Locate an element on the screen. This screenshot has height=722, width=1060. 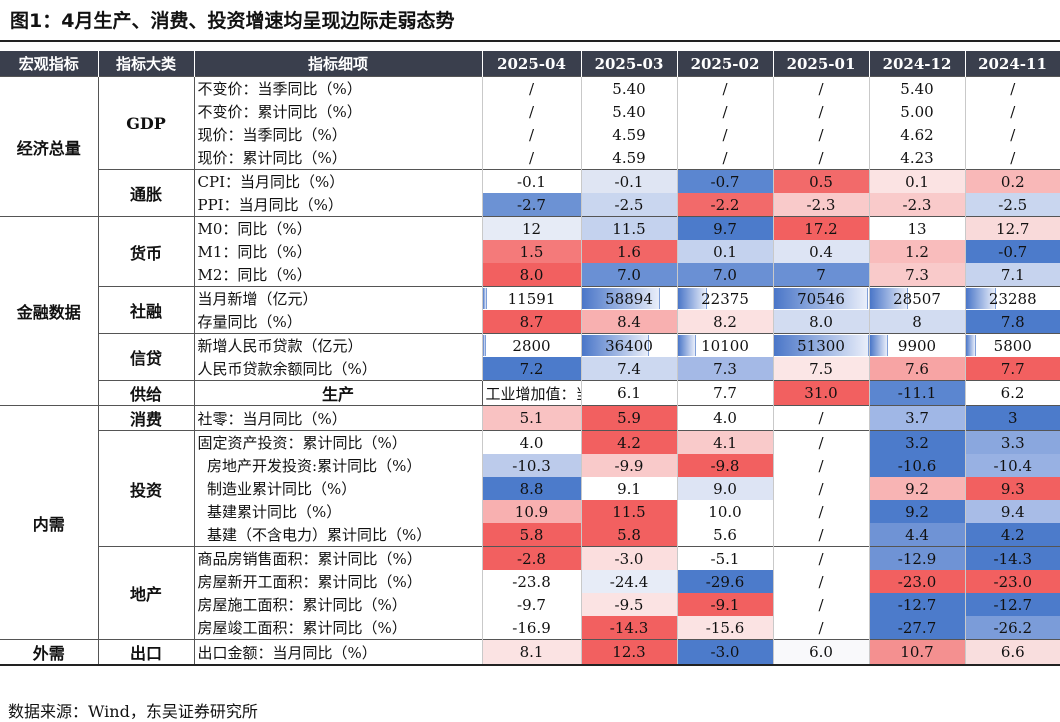
value-cell: 10100 is located at coordinates (724, 345).